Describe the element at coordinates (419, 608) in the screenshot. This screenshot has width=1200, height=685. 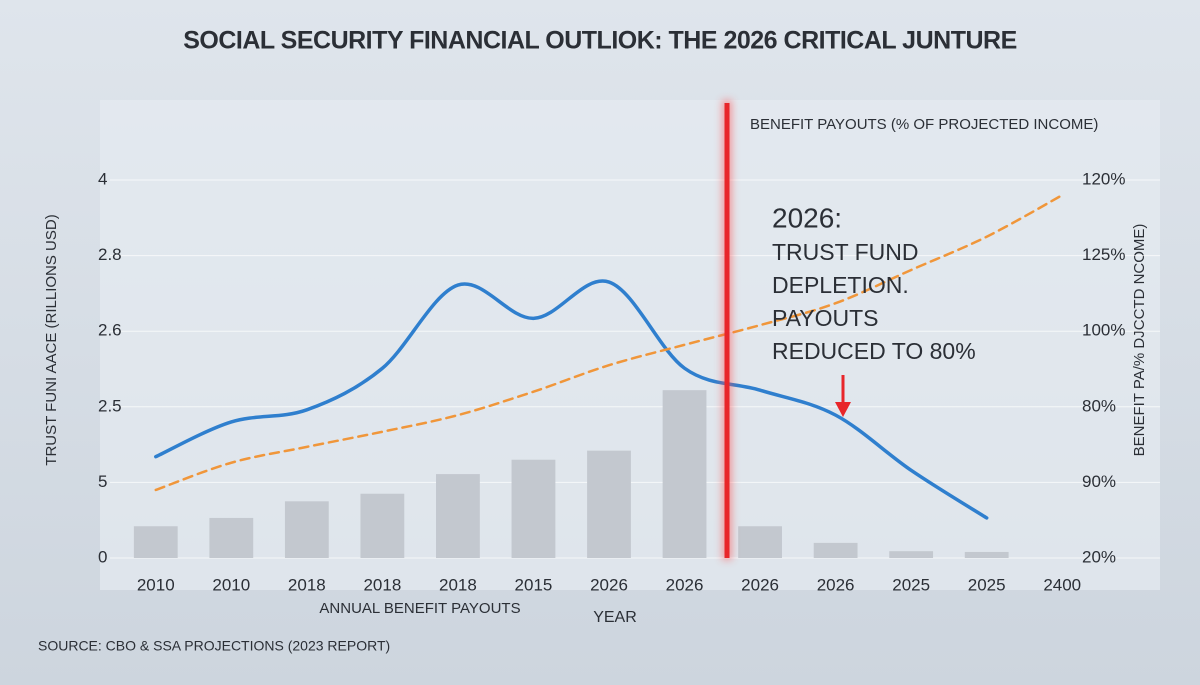
I see `bar-series-label: ANNUAL BENEFIT PAYOUTS` at that location.